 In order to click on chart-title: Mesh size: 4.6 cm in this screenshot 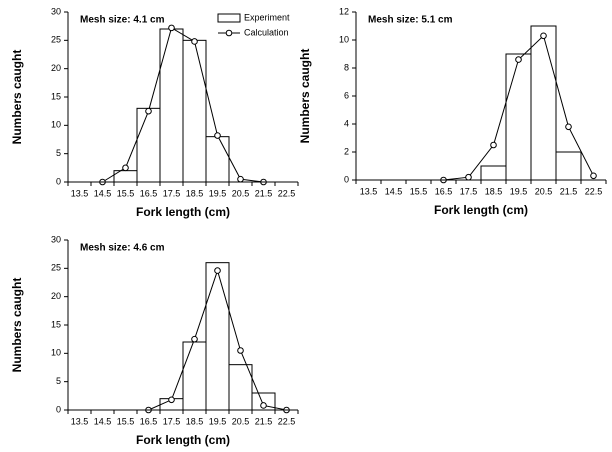, I will do `click(122, 248)`.